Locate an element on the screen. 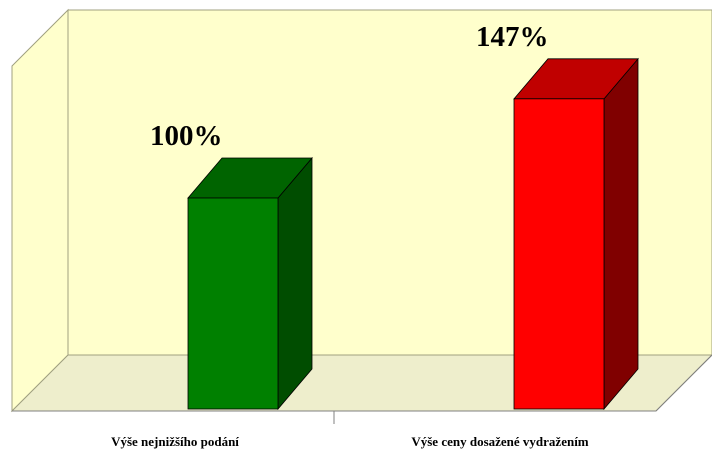 The image size is (712, 452). data-label-1: 100% is located at coordinates (186, 136).